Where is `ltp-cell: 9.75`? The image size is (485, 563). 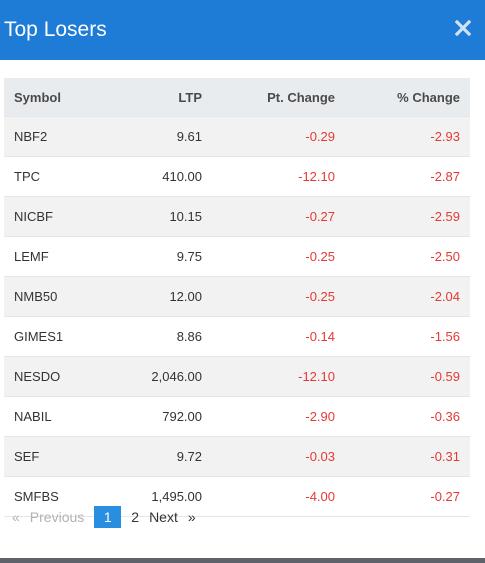 ltp-cell: 9.75 is located at coordinates (189, 256).